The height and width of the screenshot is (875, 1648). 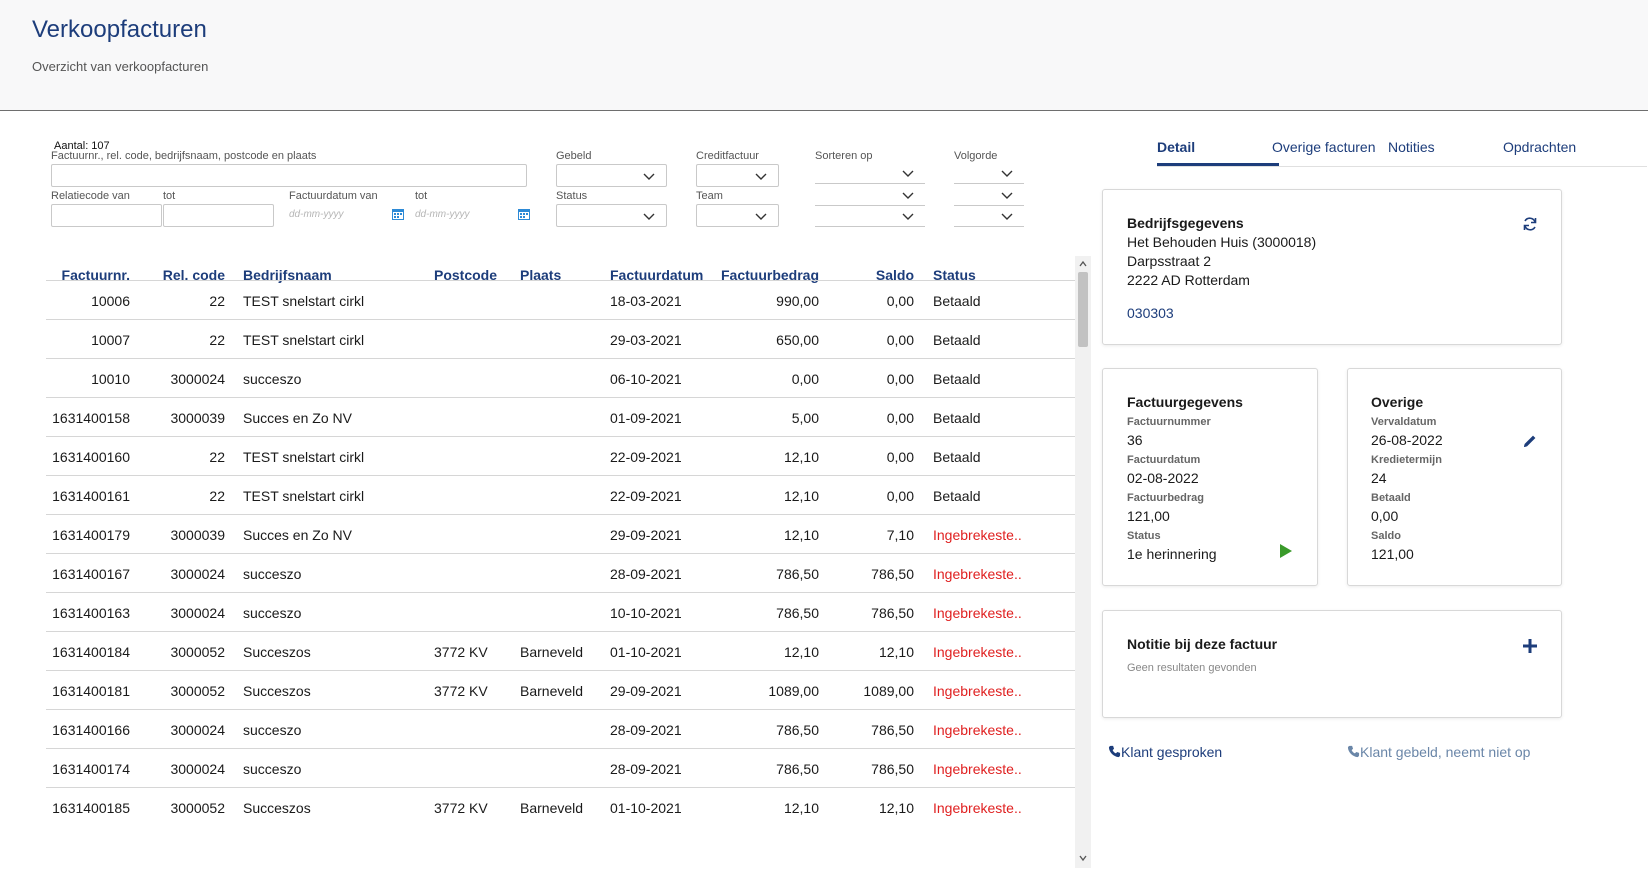 I want to click on col-plaats: Plaats, so click(x=541, y=275).